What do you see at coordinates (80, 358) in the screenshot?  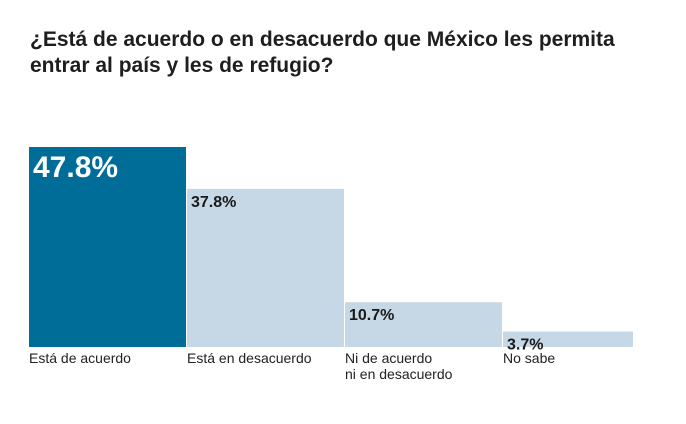 I see `category-label-1: Está de acuerdo` at bounding box center [80, 358].